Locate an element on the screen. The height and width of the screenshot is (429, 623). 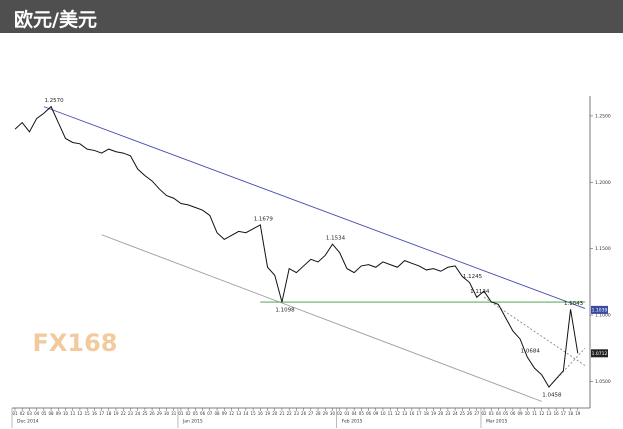
title-bar: 欧元/美元 is located at coordinates (311, 16).